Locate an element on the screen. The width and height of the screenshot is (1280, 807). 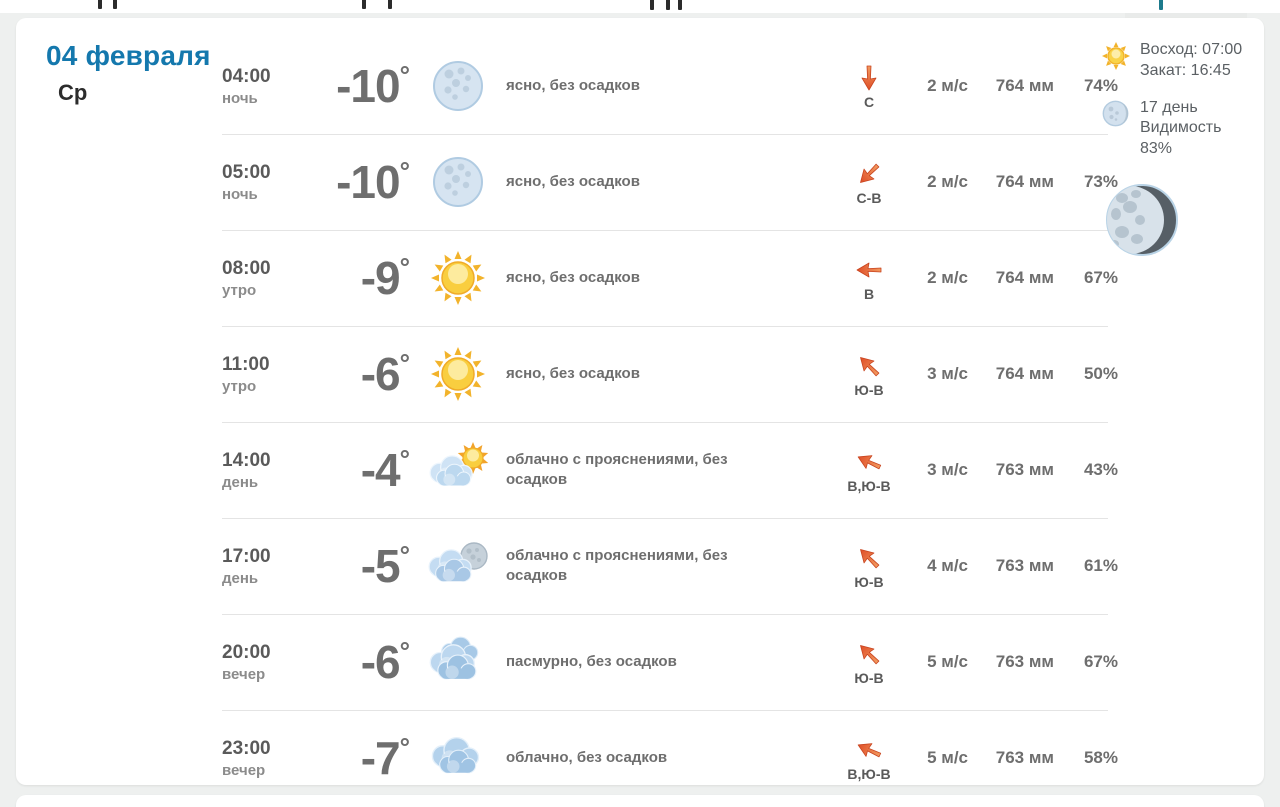
temperature-value: -5° is located at coordinates (385, 566).